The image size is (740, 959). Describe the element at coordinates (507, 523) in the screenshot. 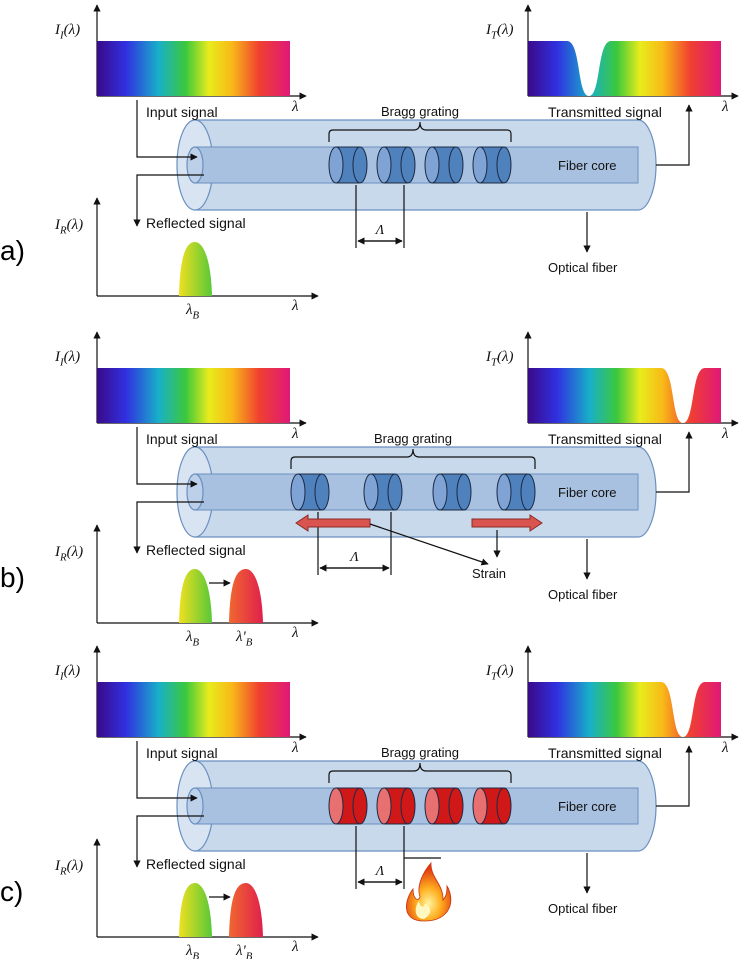

I see `strain-arrow-right` at that location.